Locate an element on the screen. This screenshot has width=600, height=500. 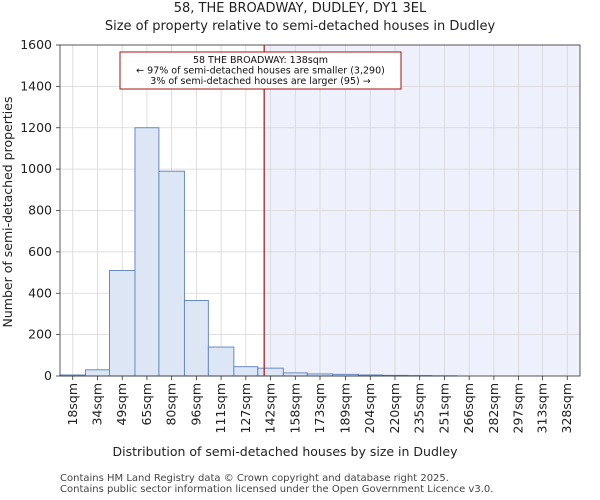
x-tick-label: 328sqm is located at coordinates (566, 408).